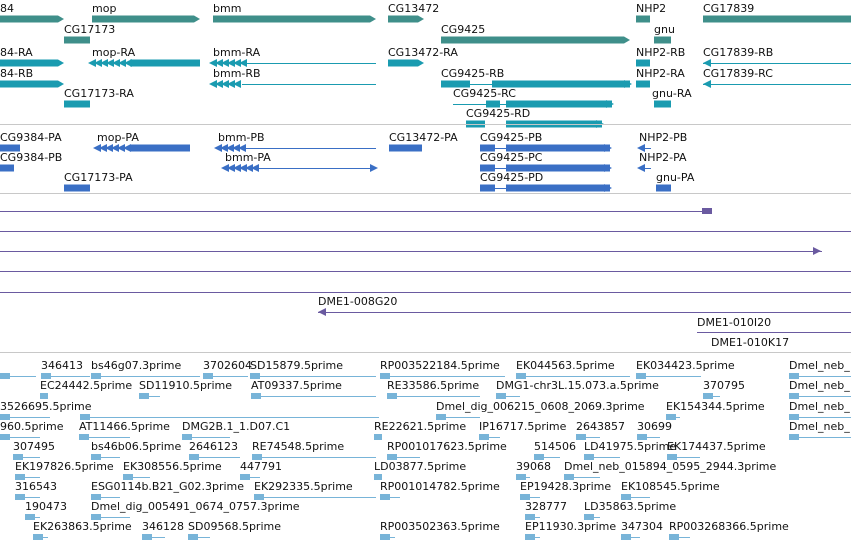 This screenshot has height=541, width=851. Describe the element at coordinates (82, 526) in the screenshot. I see `est-label: EK263863.5prime` at that location.